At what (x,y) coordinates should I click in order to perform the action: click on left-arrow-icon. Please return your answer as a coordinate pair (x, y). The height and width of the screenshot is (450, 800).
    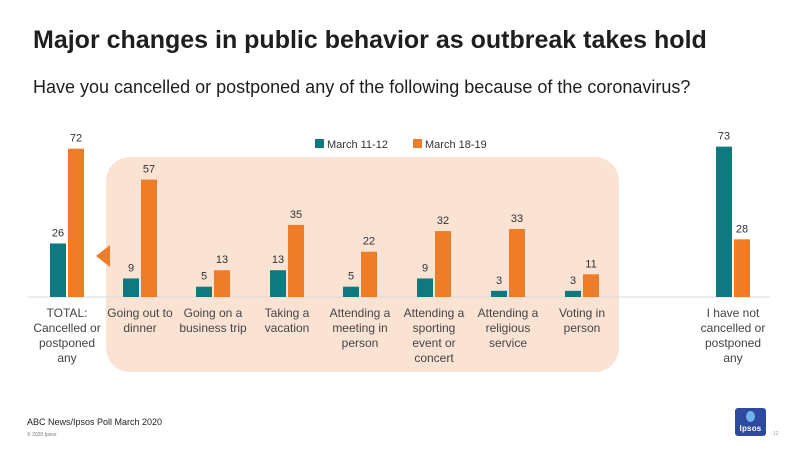
    Looking at the image, I should click on (103, 256).